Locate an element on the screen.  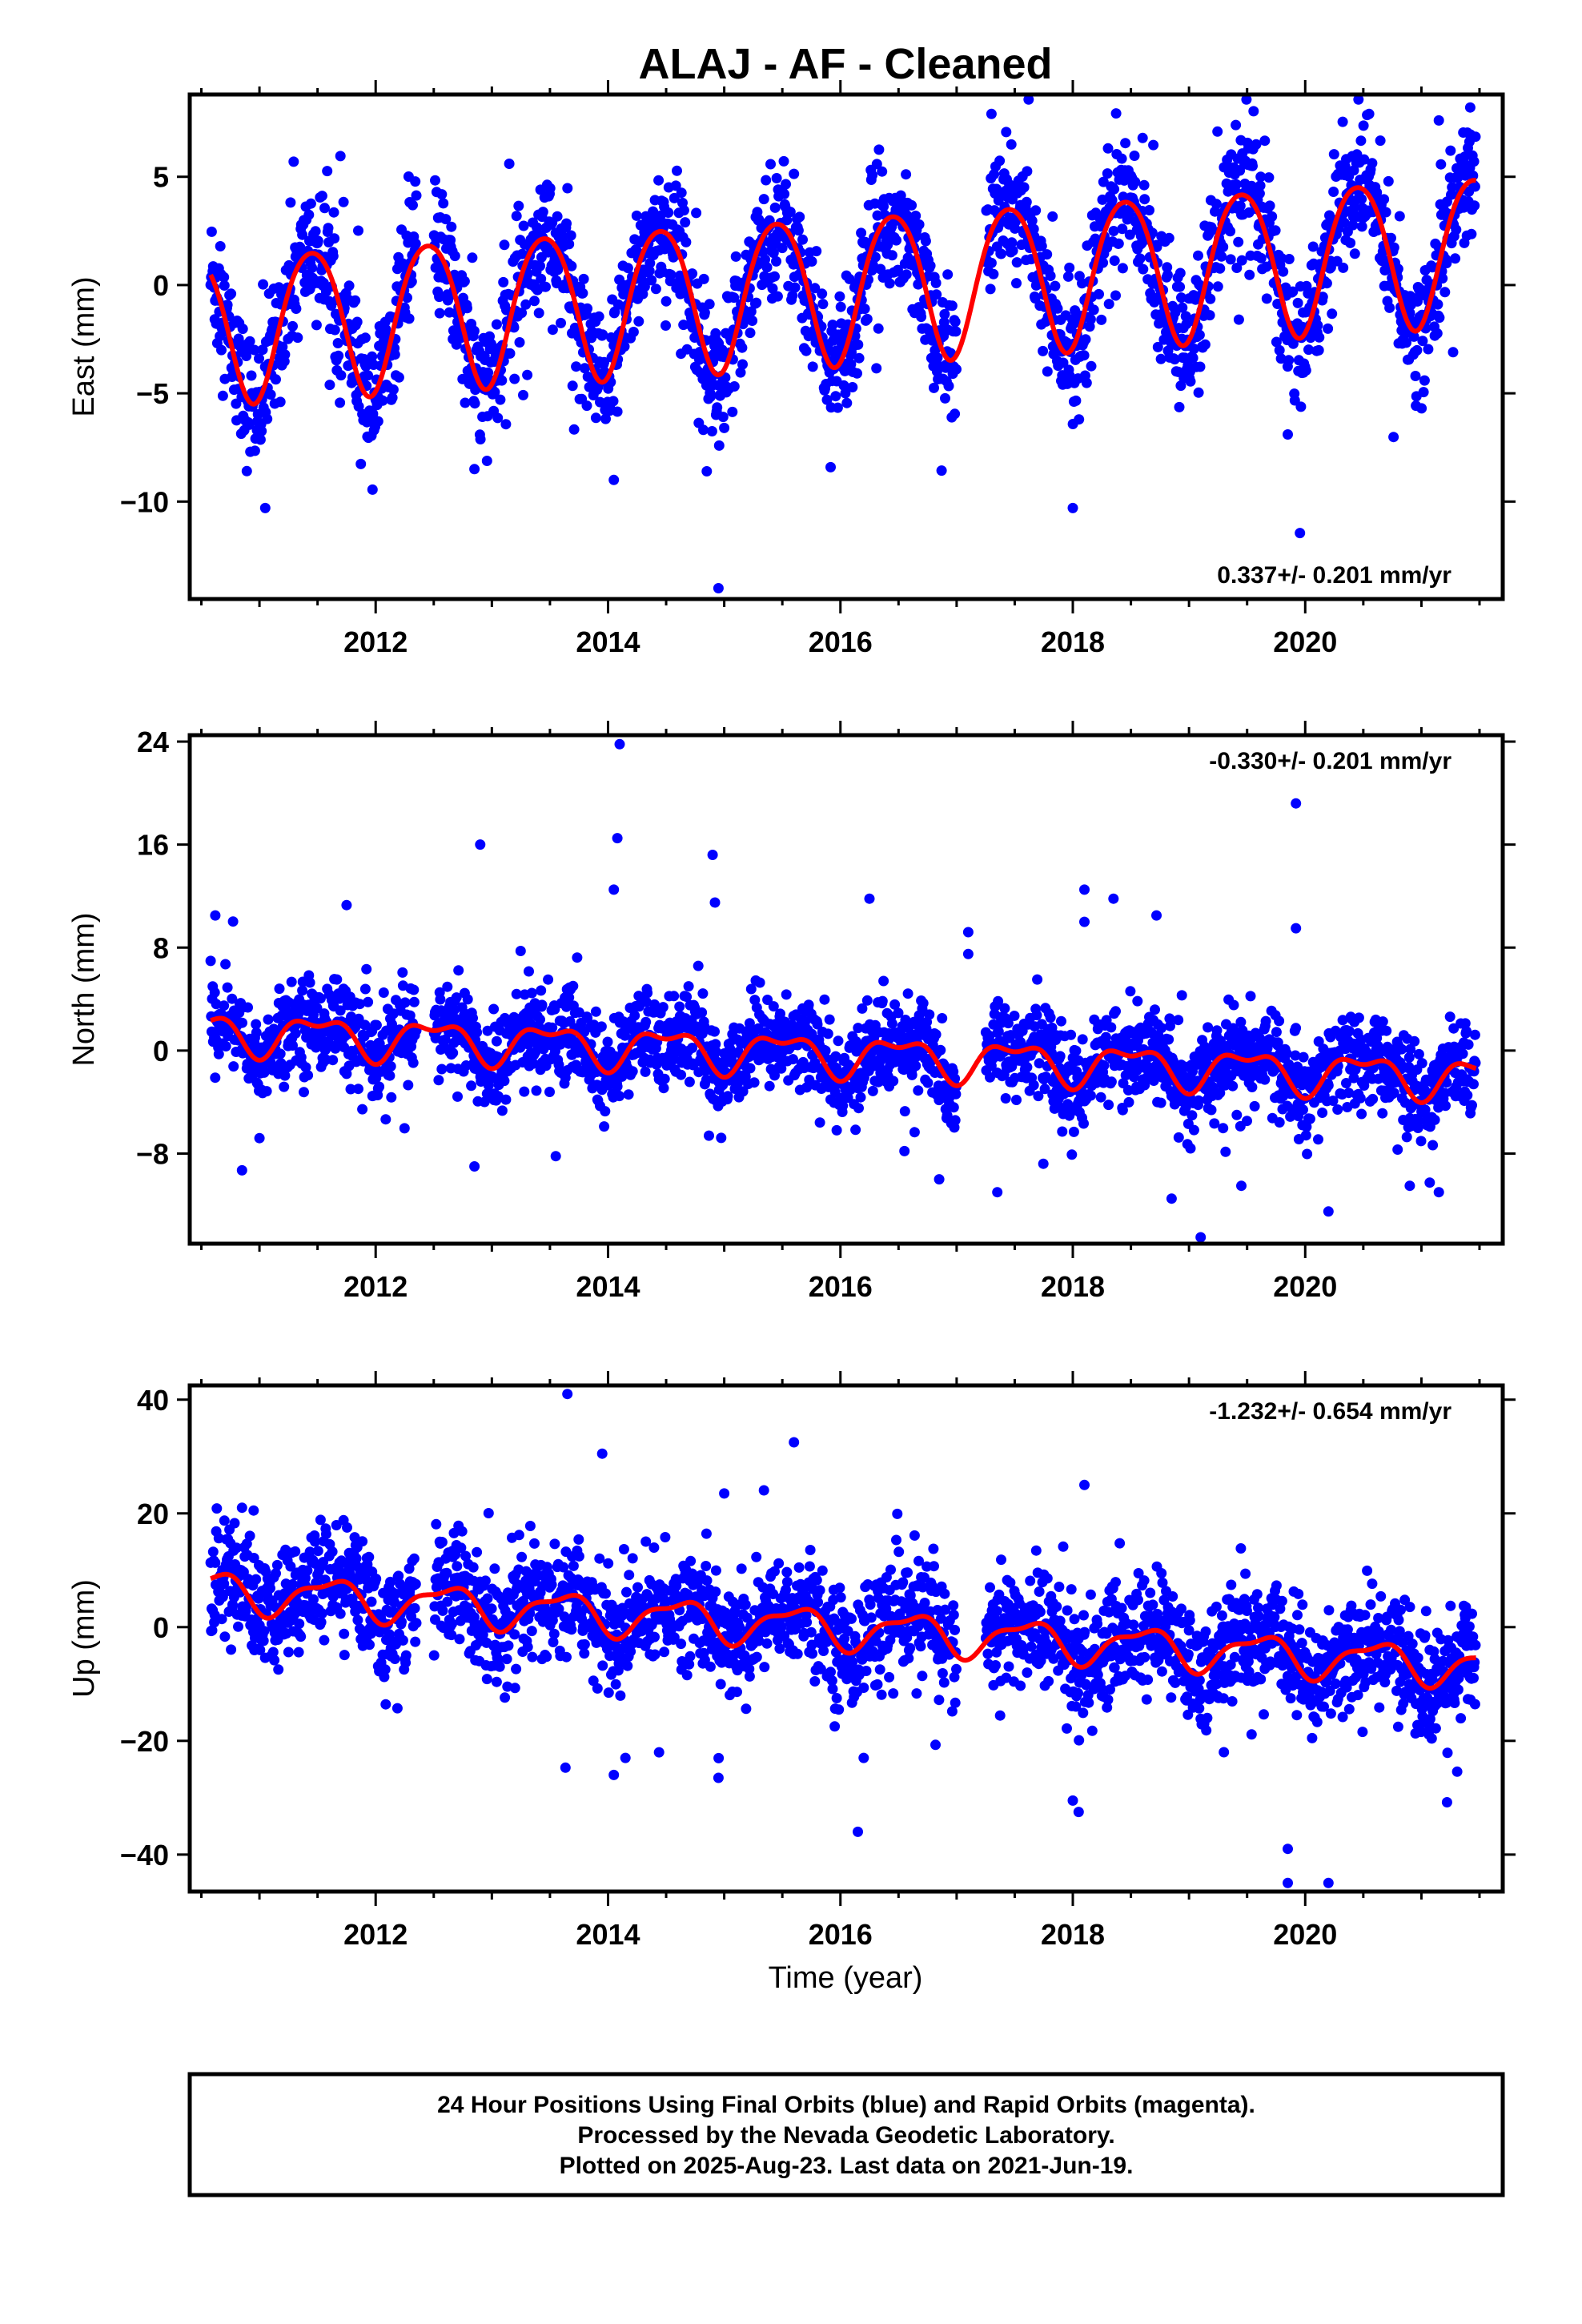
east-y-axis-label: East (mm) is located at coordinates (84, 346).